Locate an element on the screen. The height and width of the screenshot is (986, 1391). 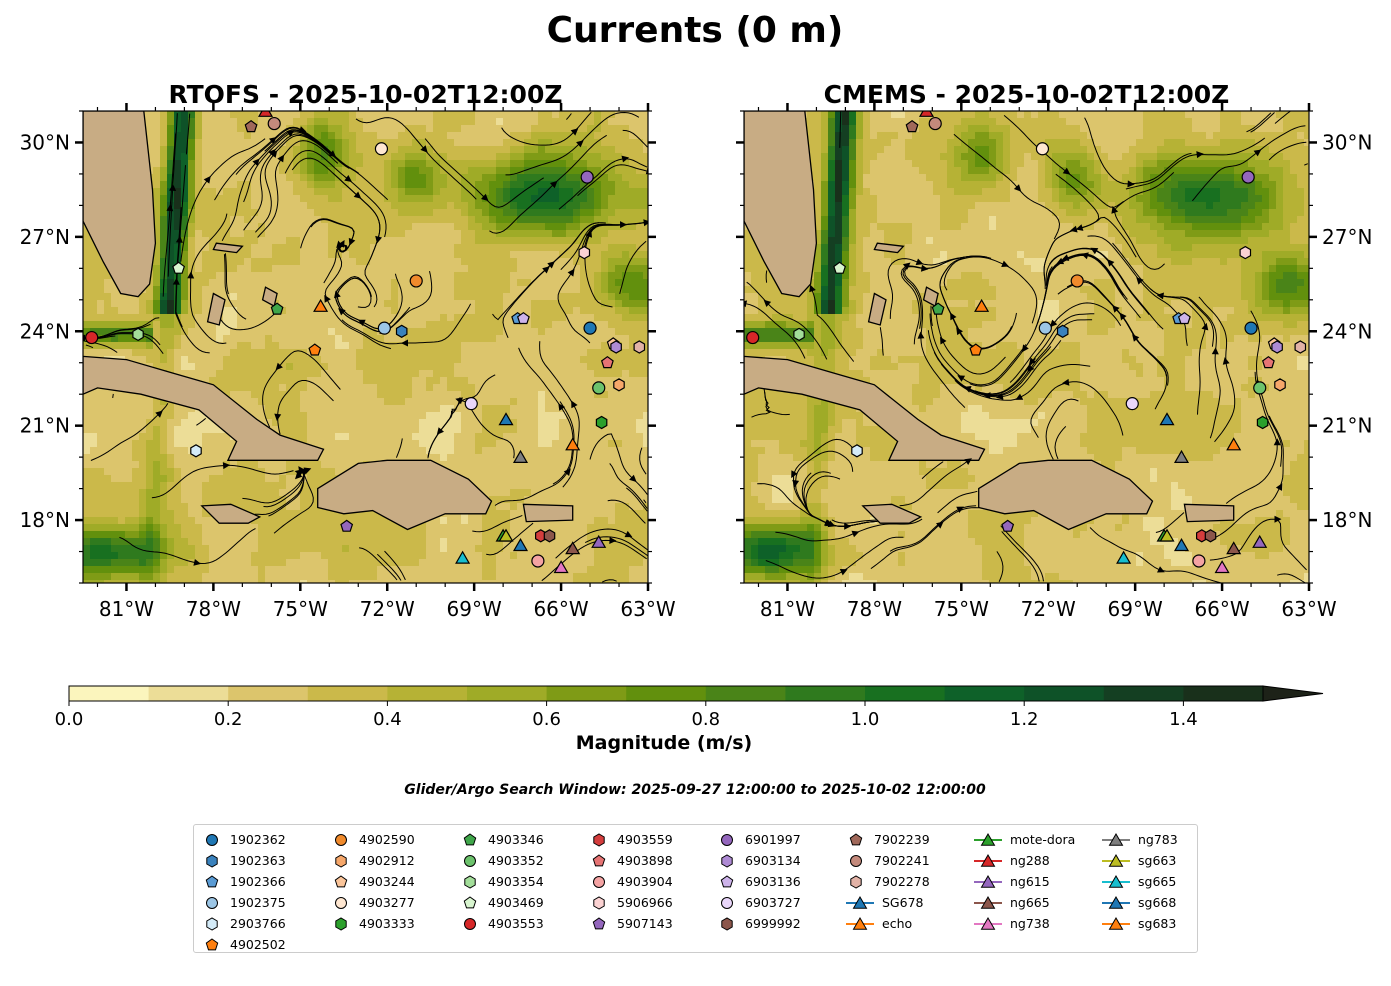
legend-label: 4902502 is located at coordinates (258, 944).